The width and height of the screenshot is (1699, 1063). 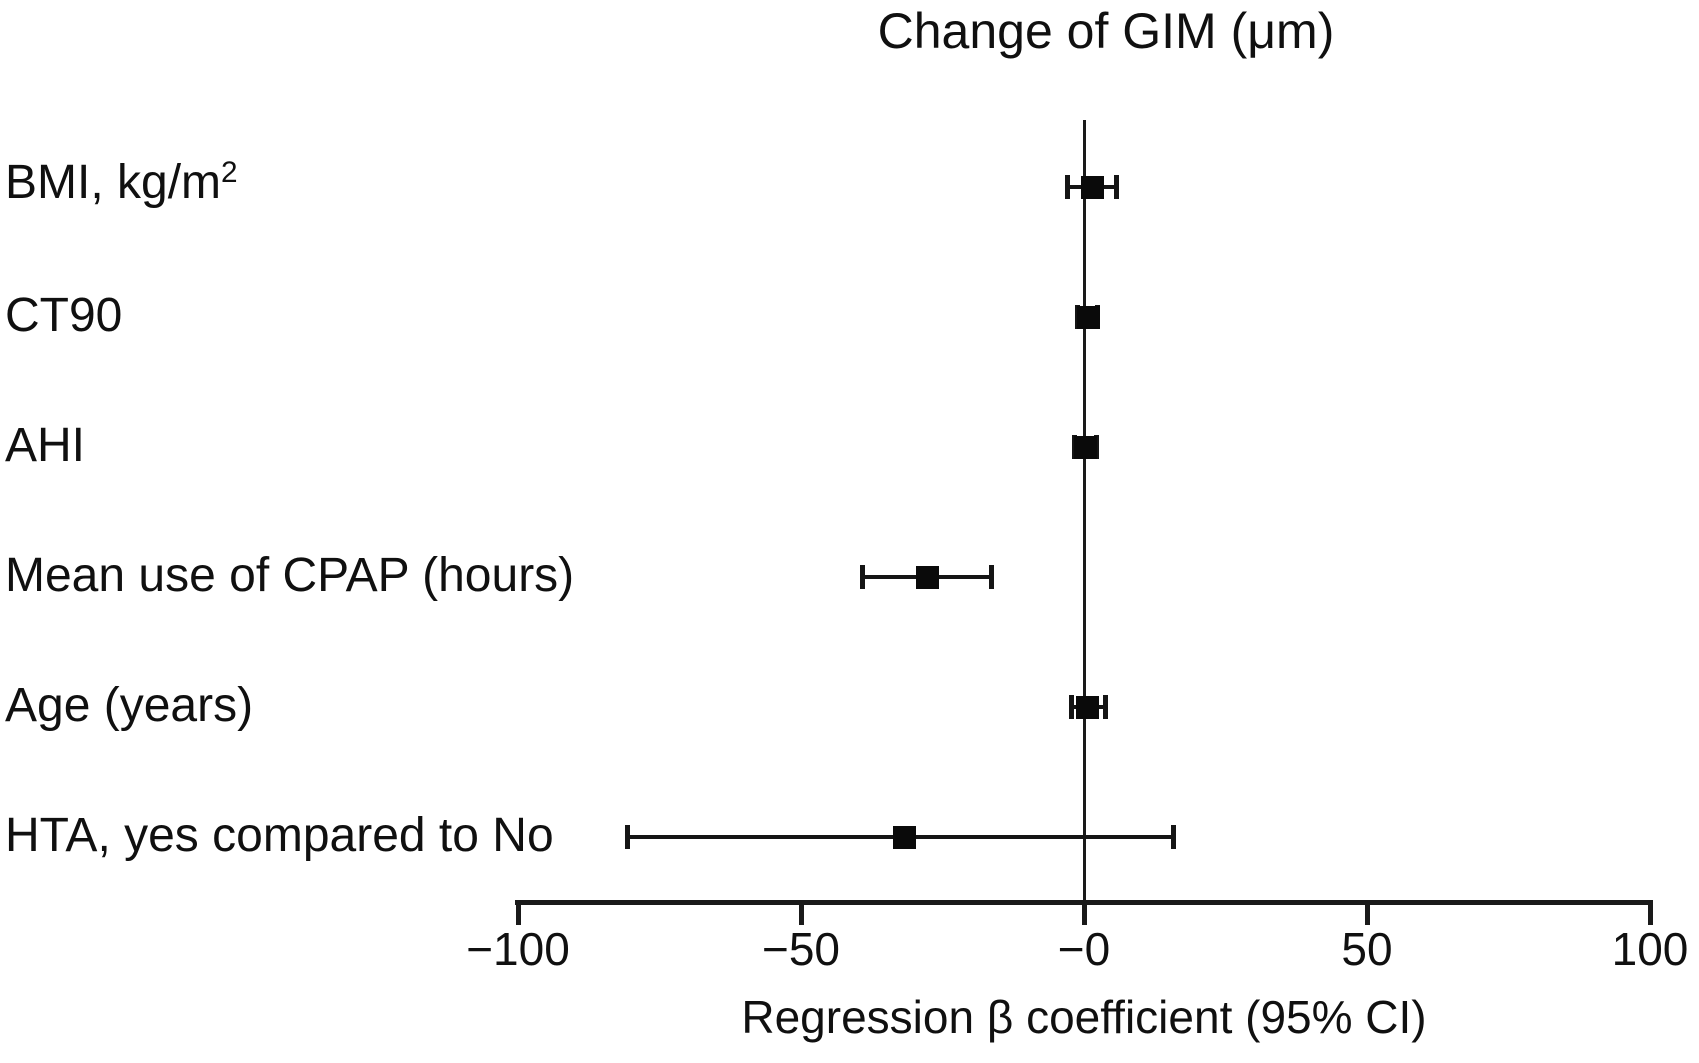 I want to click on row-label: BMI, kg/m2, so click(x=121, y=182).